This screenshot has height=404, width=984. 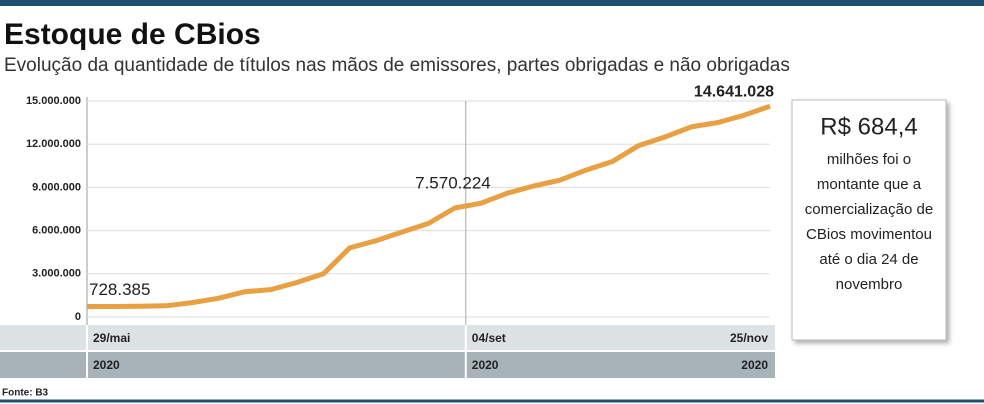 What do you see at coordinates (53, 144) in the screenshot?
I see `y-tick-label: 12.000.000` at bounding box center [53, 144].